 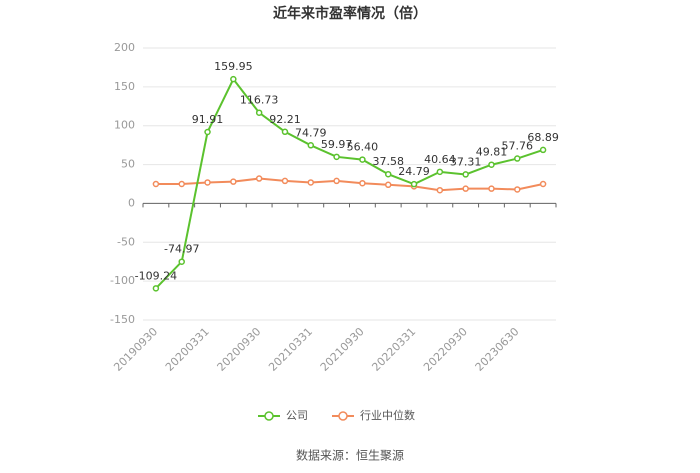 What do you see at coordinates (445, 349) in the screenshot?
I see `x-tick-label: 20220930` at bounding box center [445, 349].